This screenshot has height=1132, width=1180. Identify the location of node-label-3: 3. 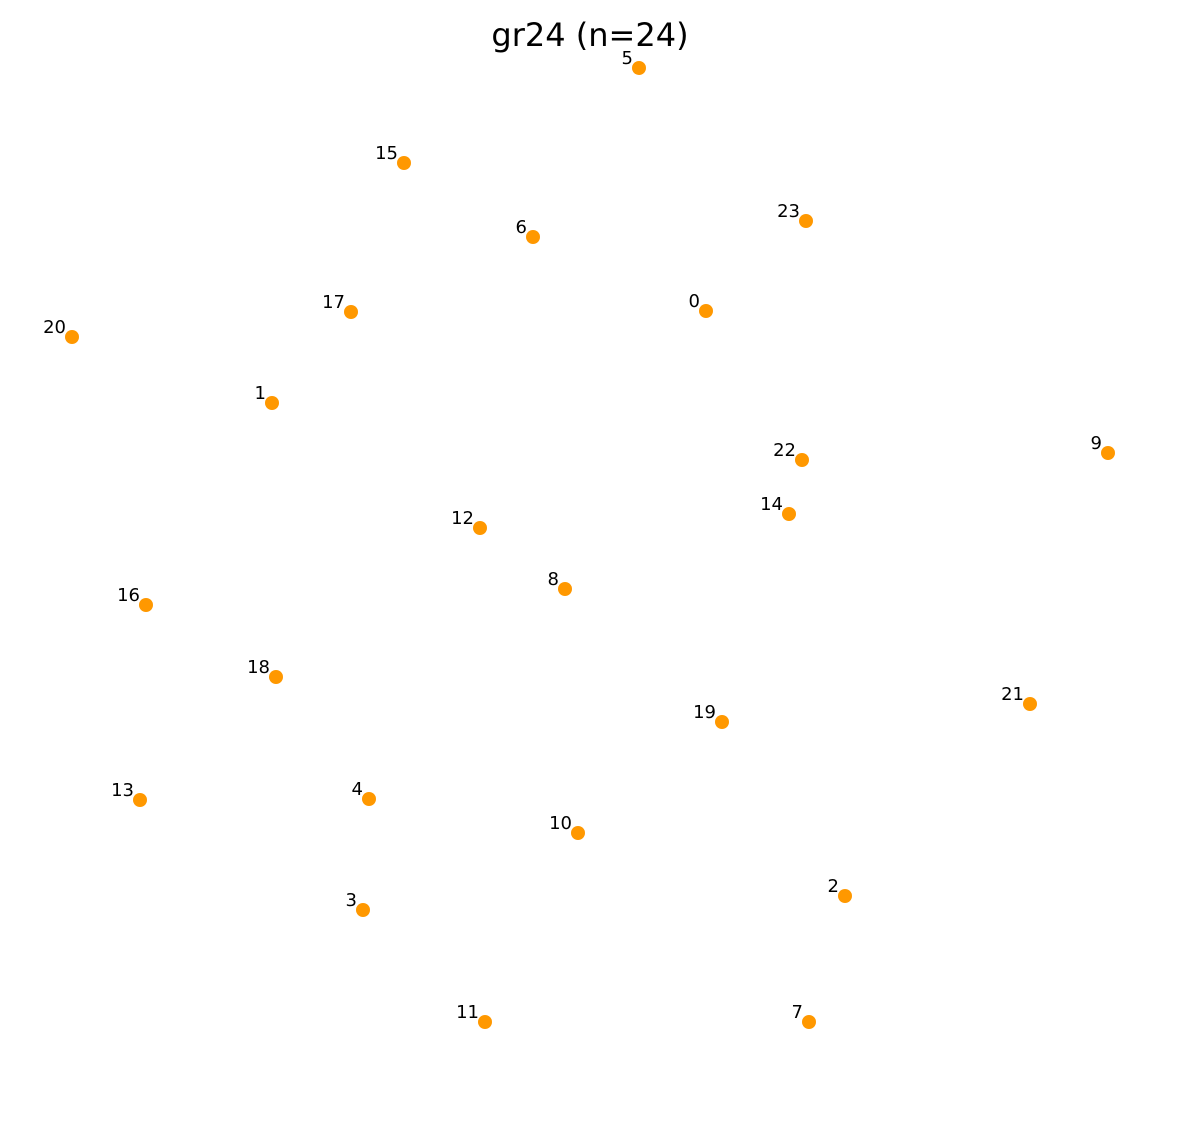
(351, 900).